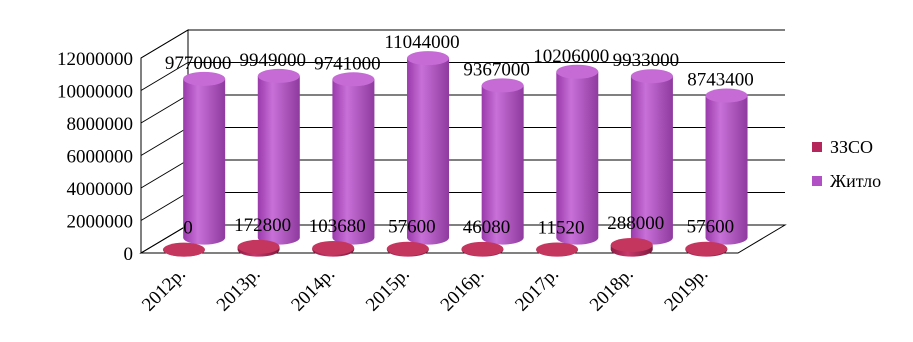 This screenshot has height=342, width=913. What do you see at coordinates (129, 254) in the screenshot?
I see `y-tick-label: 0` at bounding box center [129, 254].